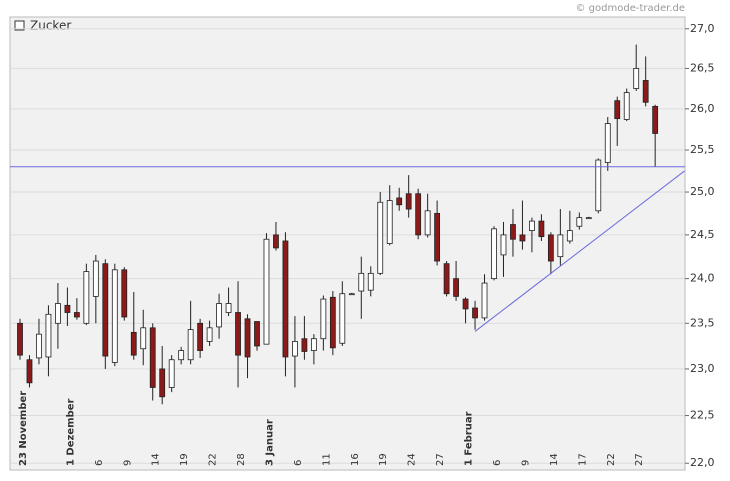 Image resolution: width=730 pixels, height=481 pixels. What do you see at coordinates (23, 428) in the screenshot?
I see `x-tick-label: 23 November` at bounding box center [23, 428].